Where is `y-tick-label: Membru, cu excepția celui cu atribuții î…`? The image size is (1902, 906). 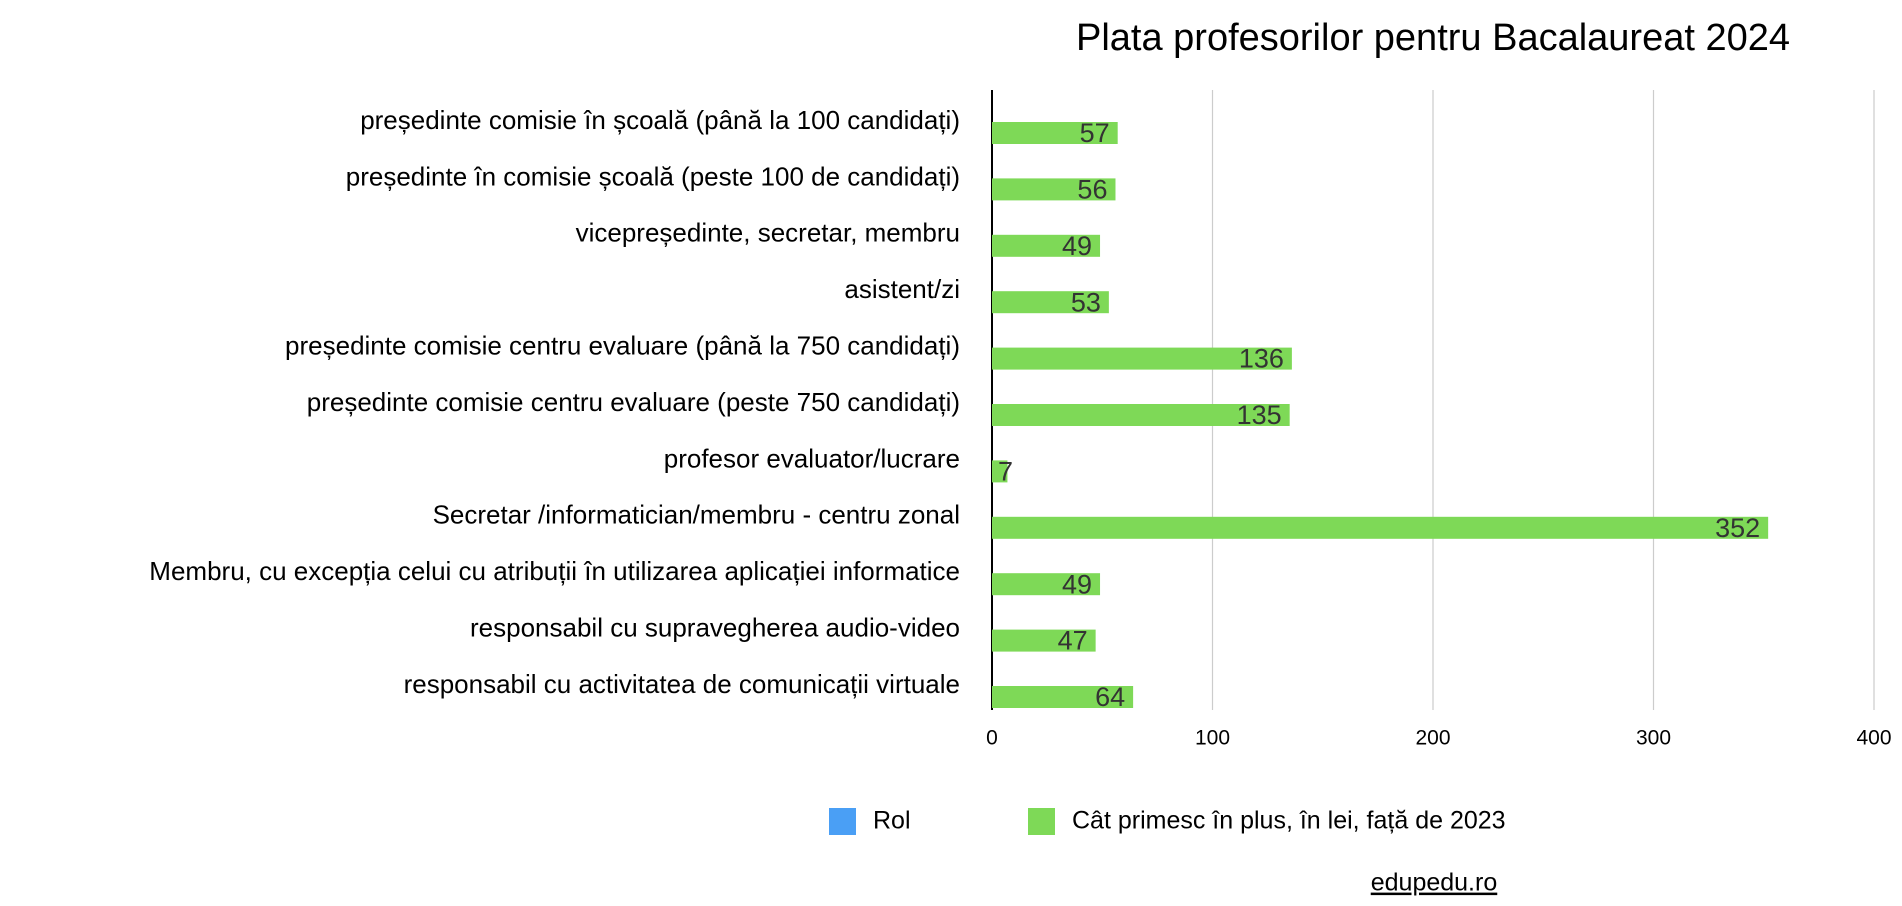 y-tick-label: Membru, cu excepția celui cu atribuții î… is located at coordinates (554, 571).